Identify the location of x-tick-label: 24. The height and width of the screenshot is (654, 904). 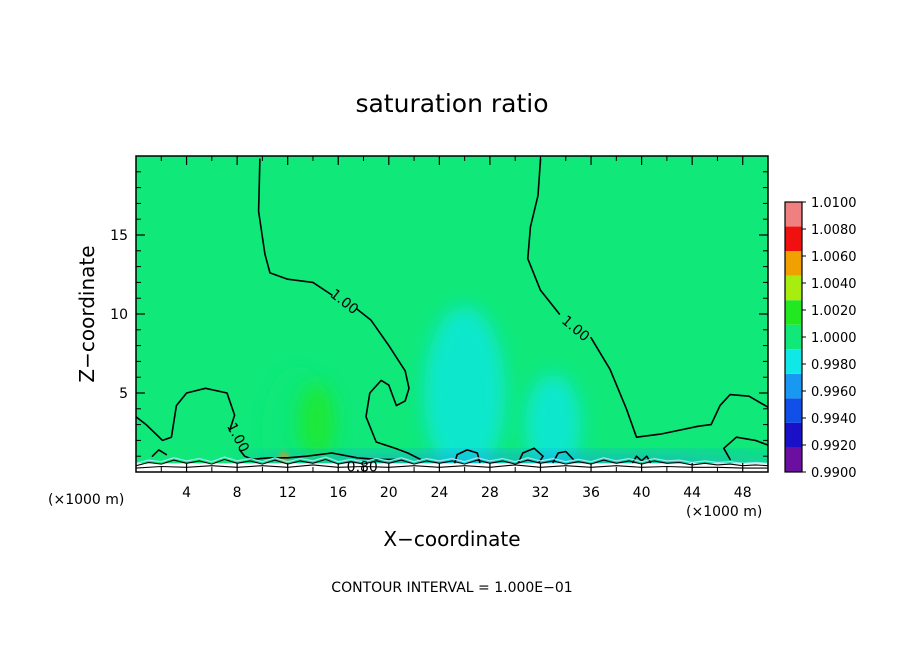
(439, 493).